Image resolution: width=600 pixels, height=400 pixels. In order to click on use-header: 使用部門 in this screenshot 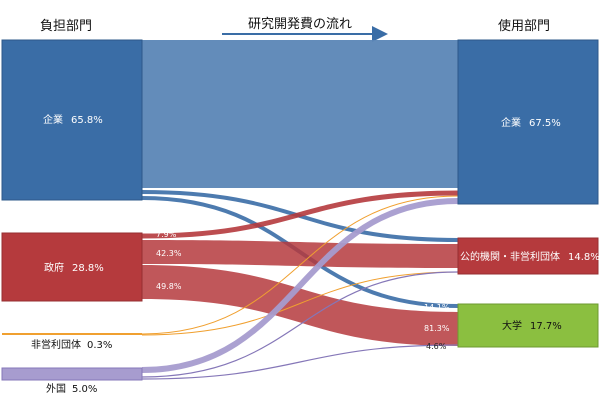, I will do `click(524, 26)`.